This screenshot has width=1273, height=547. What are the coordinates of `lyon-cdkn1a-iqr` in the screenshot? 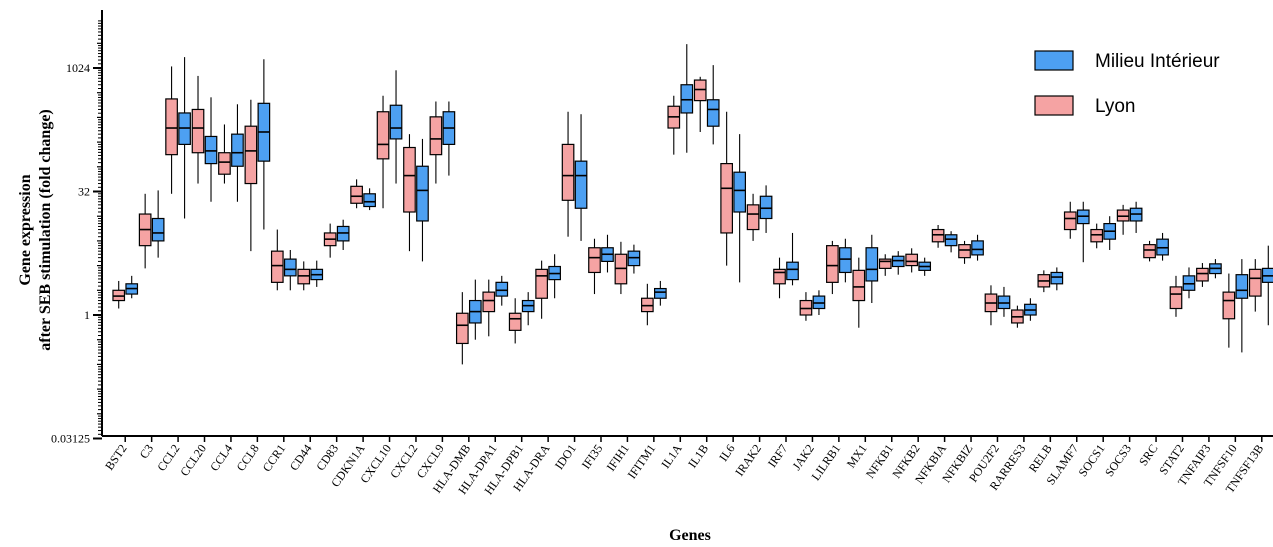 It's located at (356, 194).